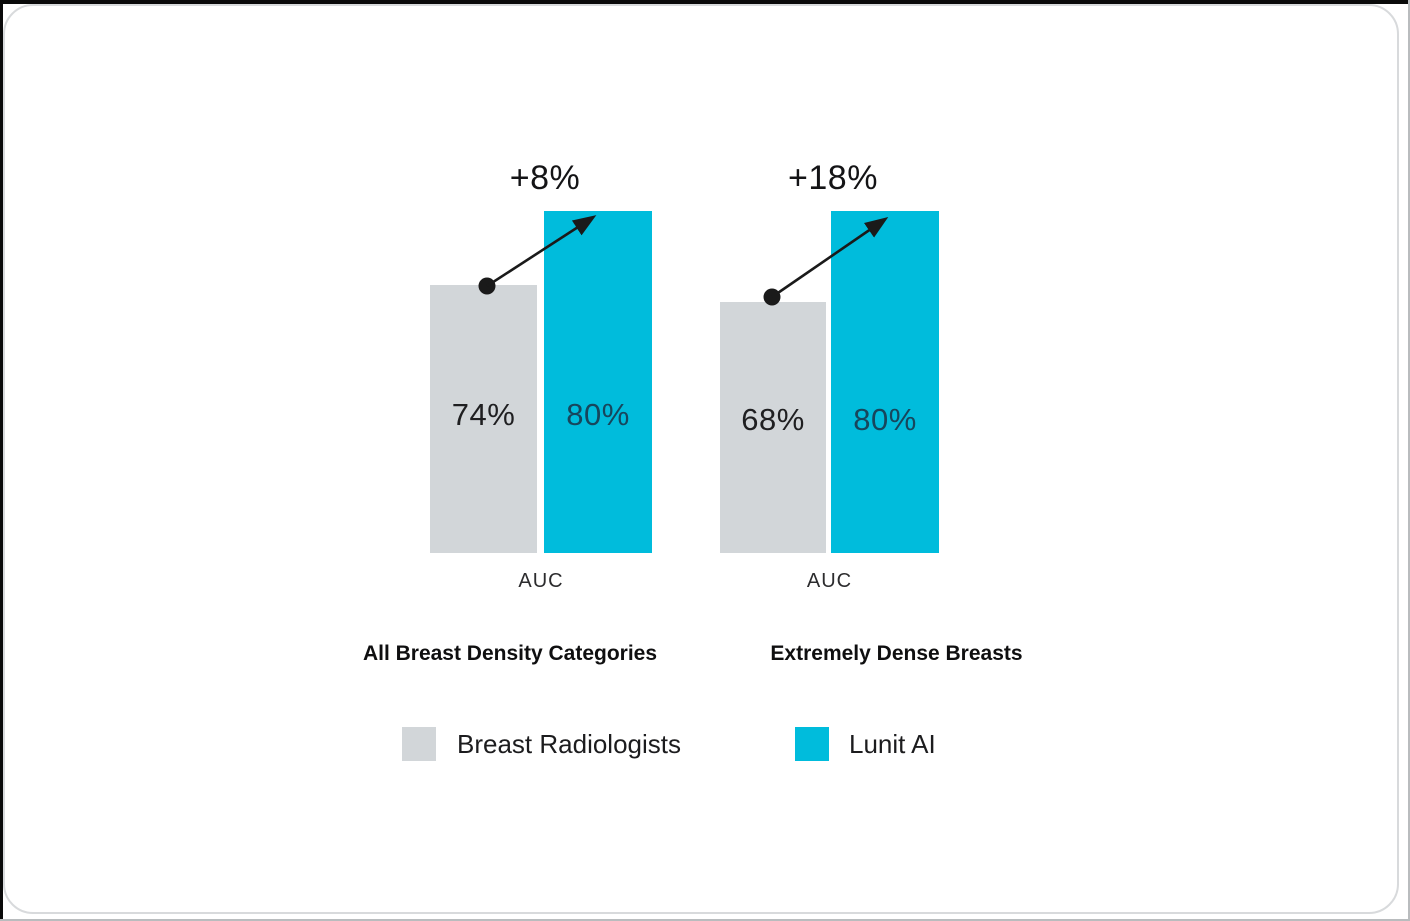 The image size is (1410, 921). What do you see at coordinates (569, 744) in the screenshot?
I see `legend-label-breast-radiologists: Breast Radiologists` at bounding box center [569, 744].